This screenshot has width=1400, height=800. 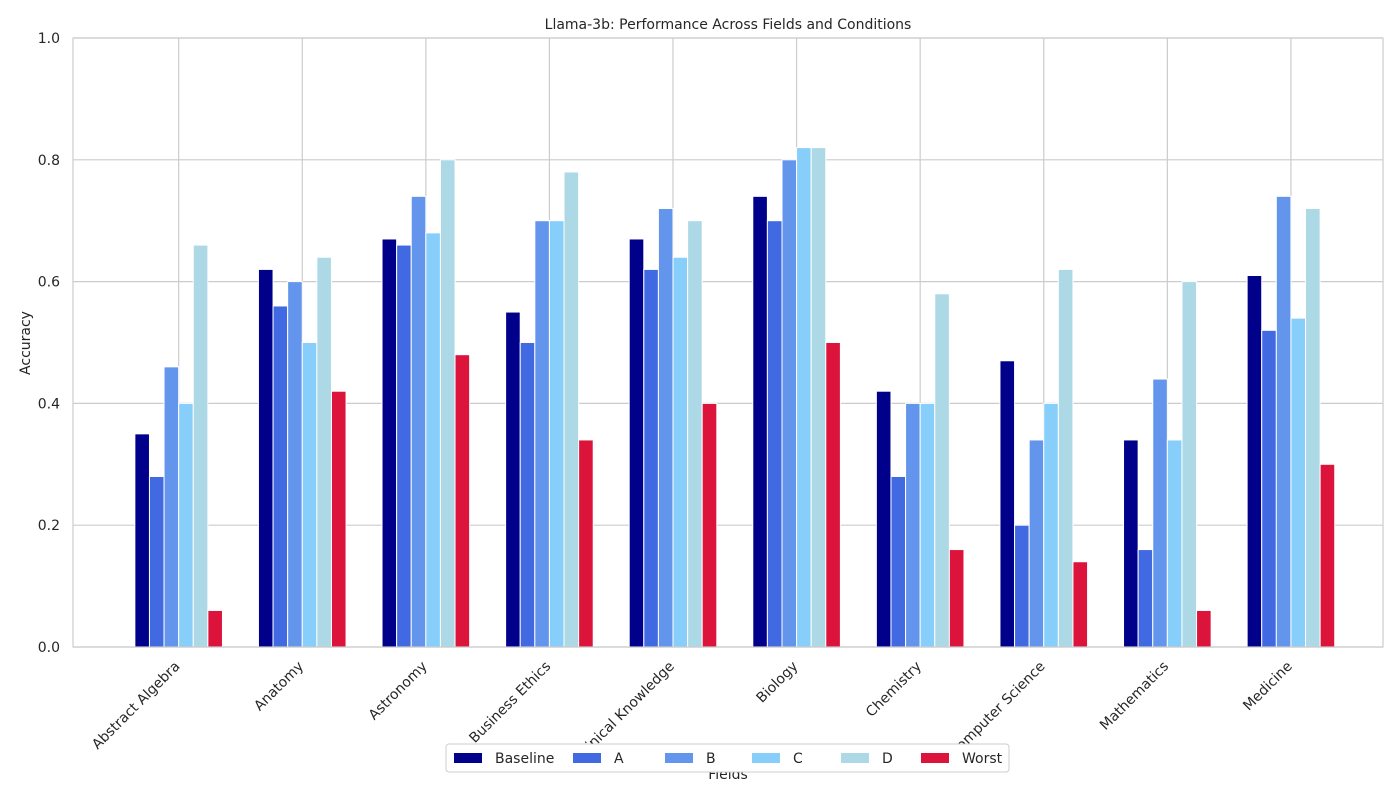 What do you see at coordinates (49, 39) in the screenshot?
I see `y-tick-label: 1.0` at bounding box center [49, 39].